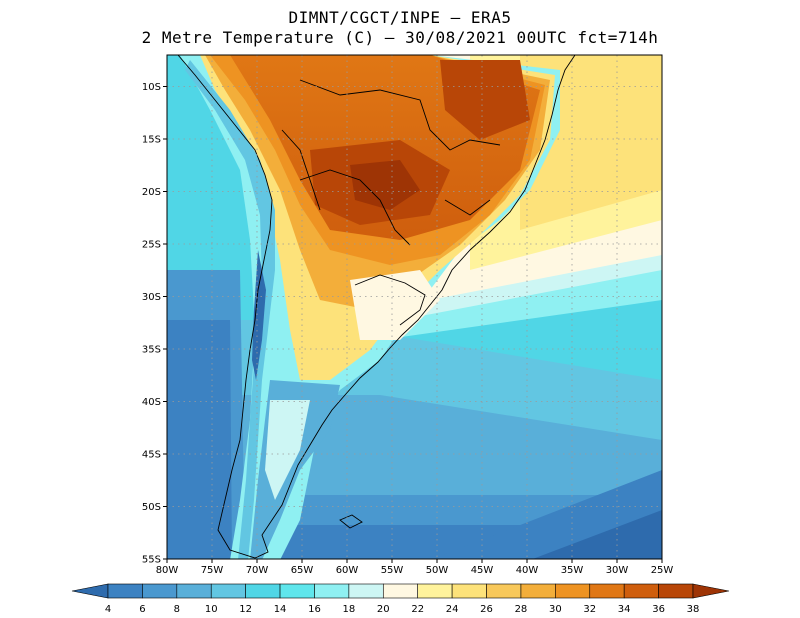 Image resolution: width=800 pixels, height=618 pixels. I want to click on colorbar-label: 28, so click(521, 609).